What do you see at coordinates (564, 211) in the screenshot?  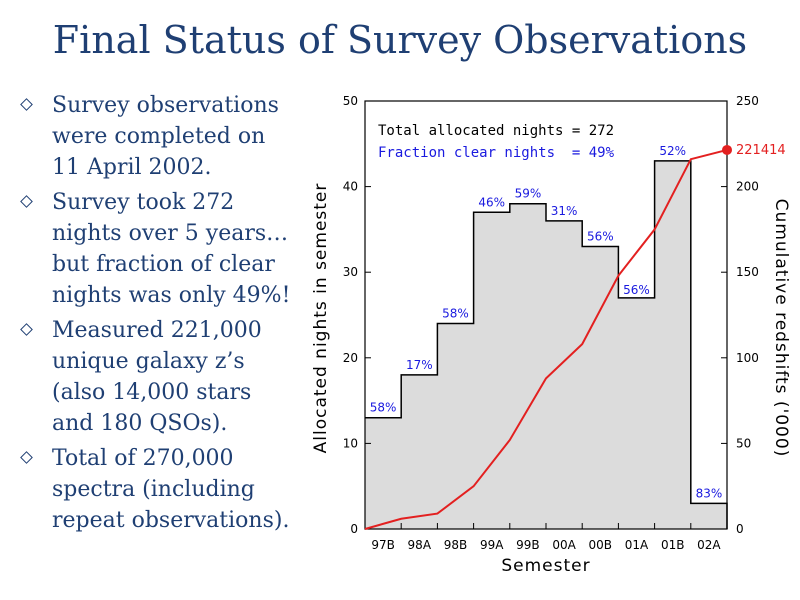 I see `clear-fraction-label: 31%` at bounding box center [564, 211].